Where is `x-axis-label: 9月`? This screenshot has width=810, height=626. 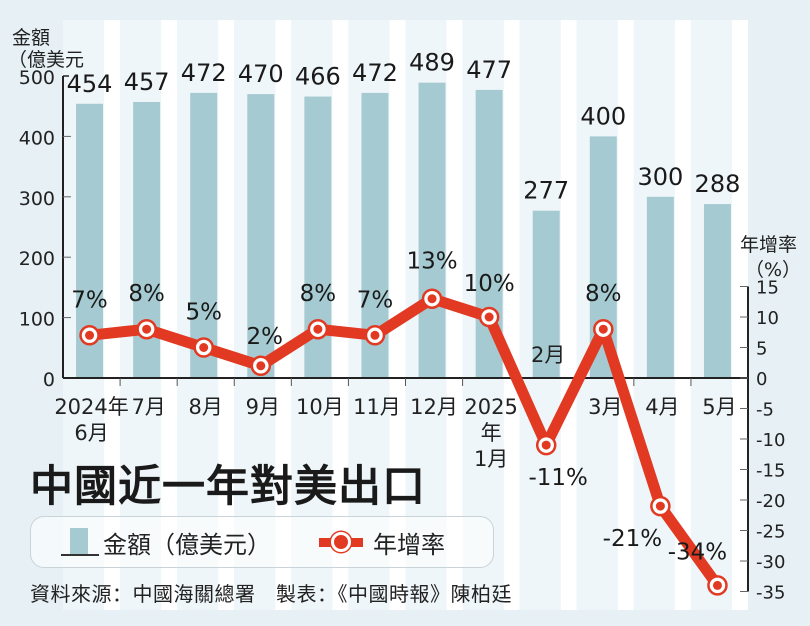 x-axis-label: 9月 is located at coordinates (263, 407).